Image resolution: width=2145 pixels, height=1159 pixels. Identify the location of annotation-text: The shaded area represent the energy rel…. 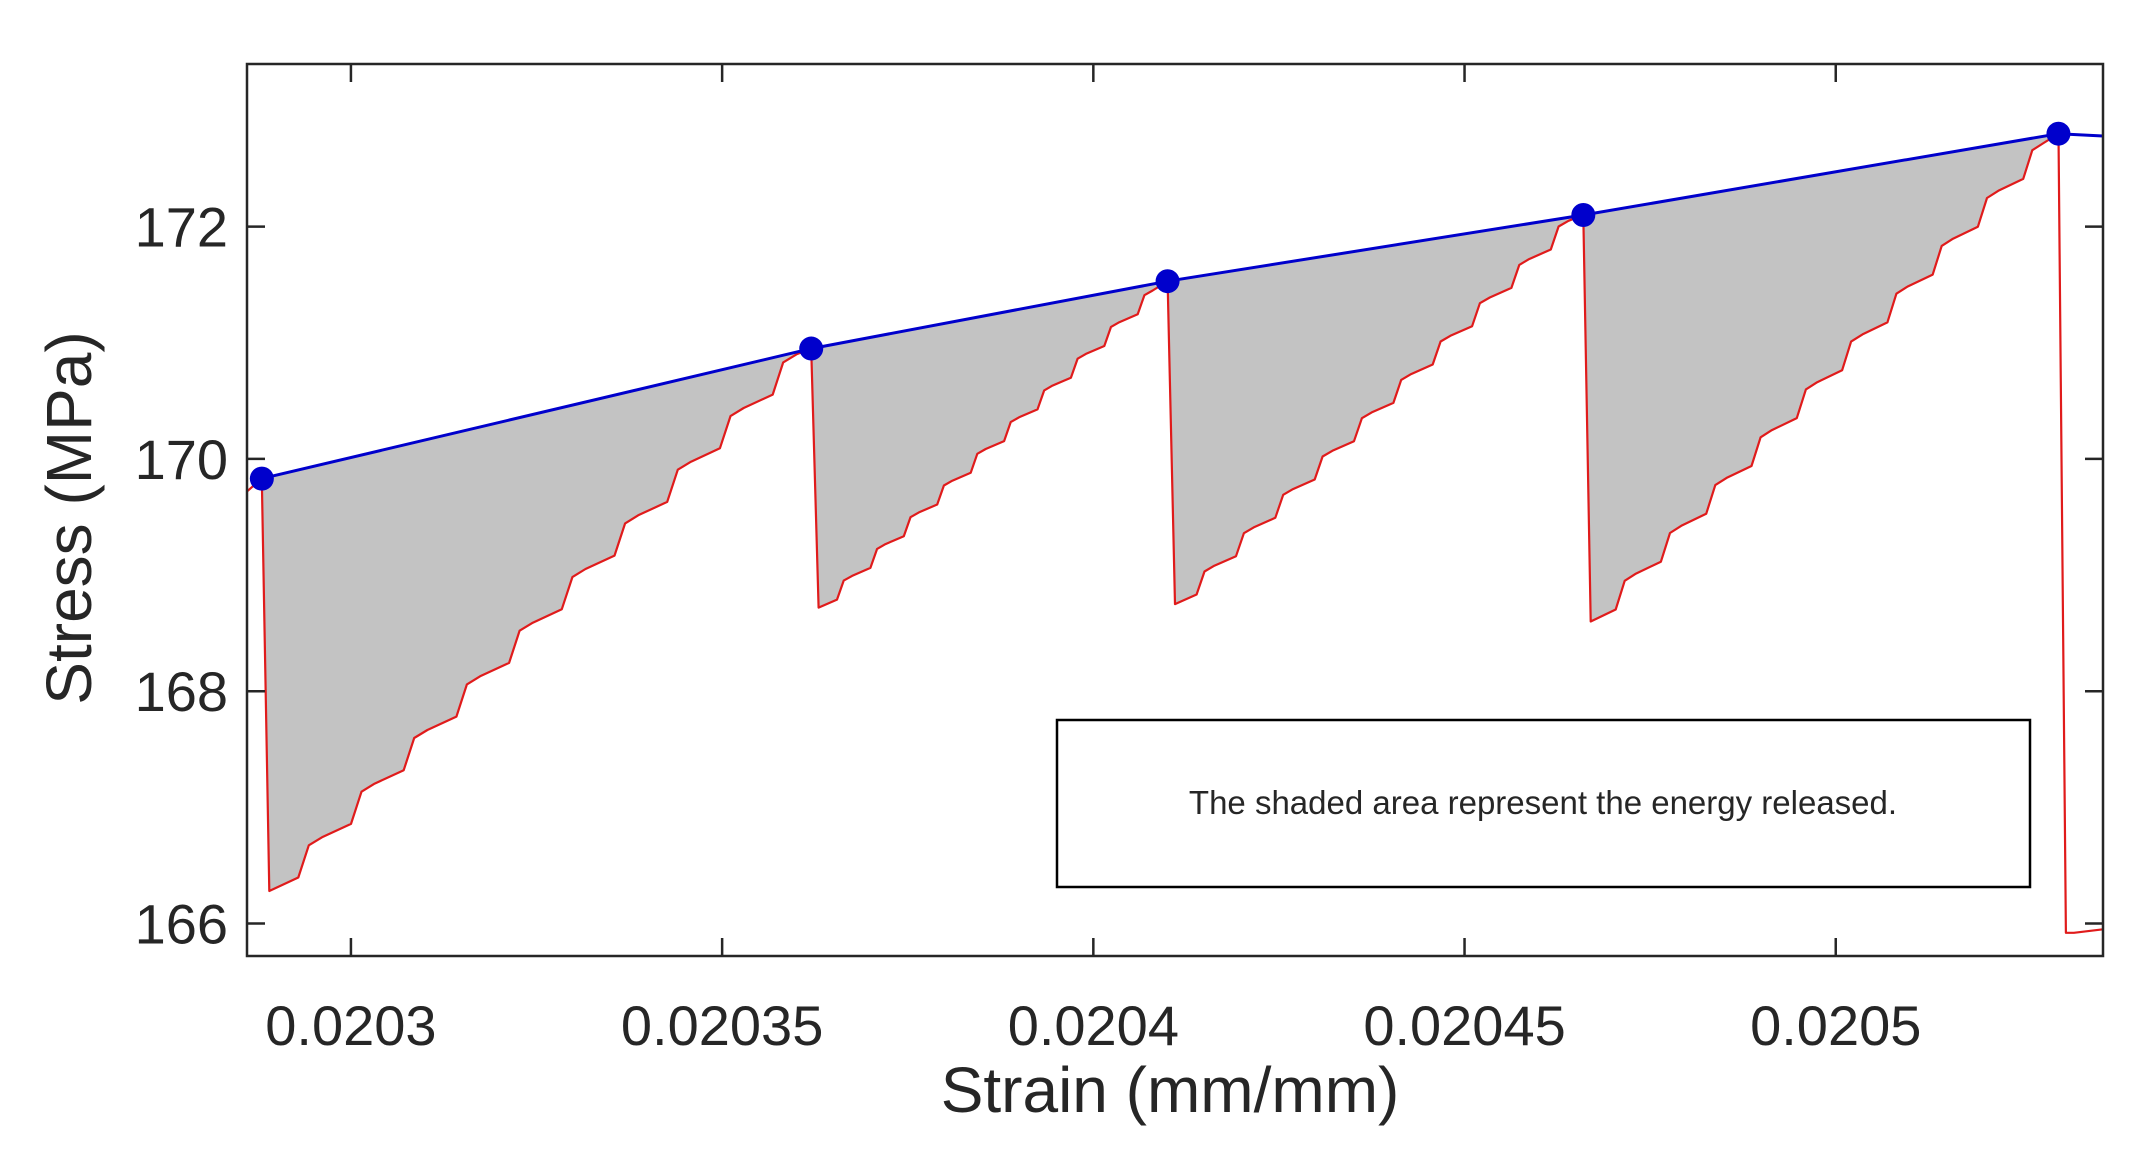
(1543, 802).